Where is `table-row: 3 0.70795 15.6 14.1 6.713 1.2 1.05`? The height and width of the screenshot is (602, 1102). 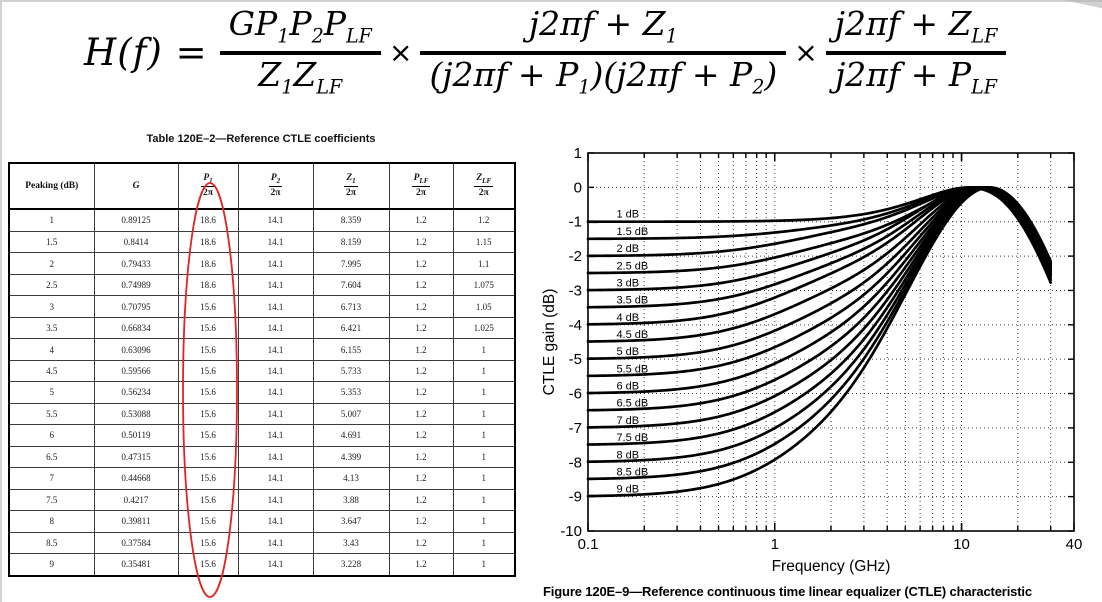 table-row: 3 0.70795 15.6 14.1 6.713 1.2 1.05 is located at coordinates (262, 306).